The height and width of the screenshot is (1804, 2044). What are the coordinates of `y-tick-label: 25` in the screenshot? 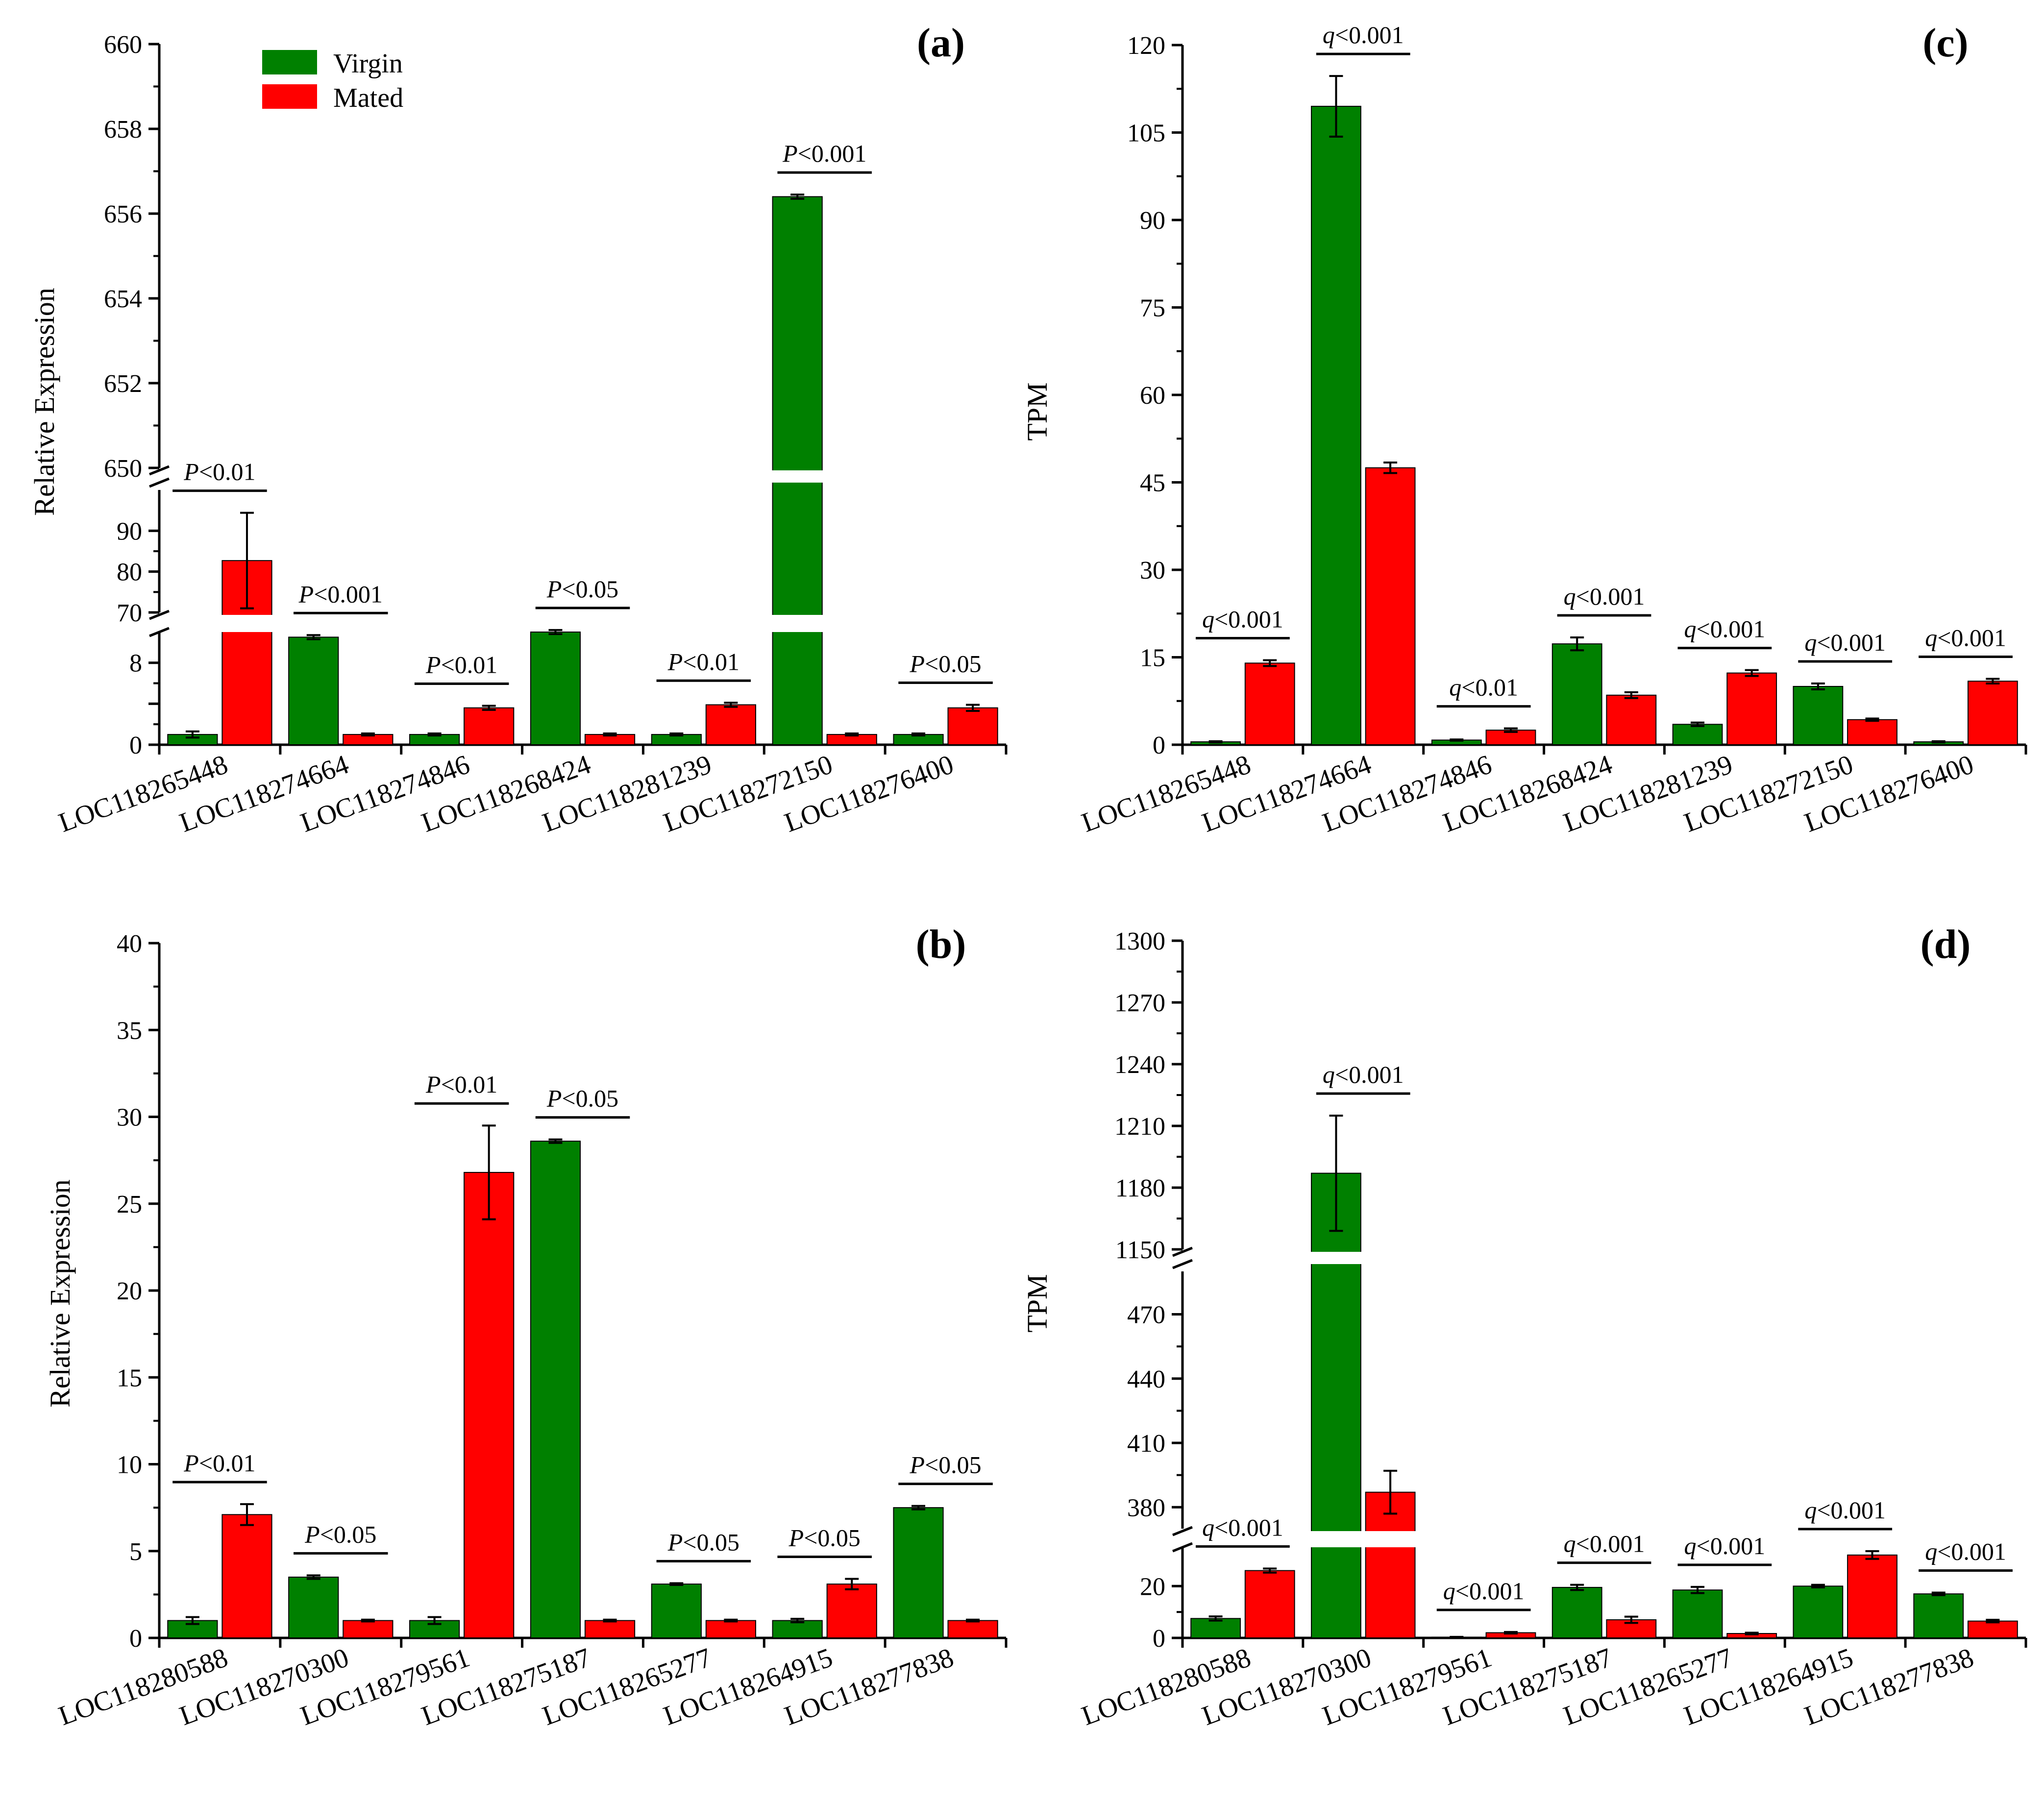 It's located at (130, 1205).